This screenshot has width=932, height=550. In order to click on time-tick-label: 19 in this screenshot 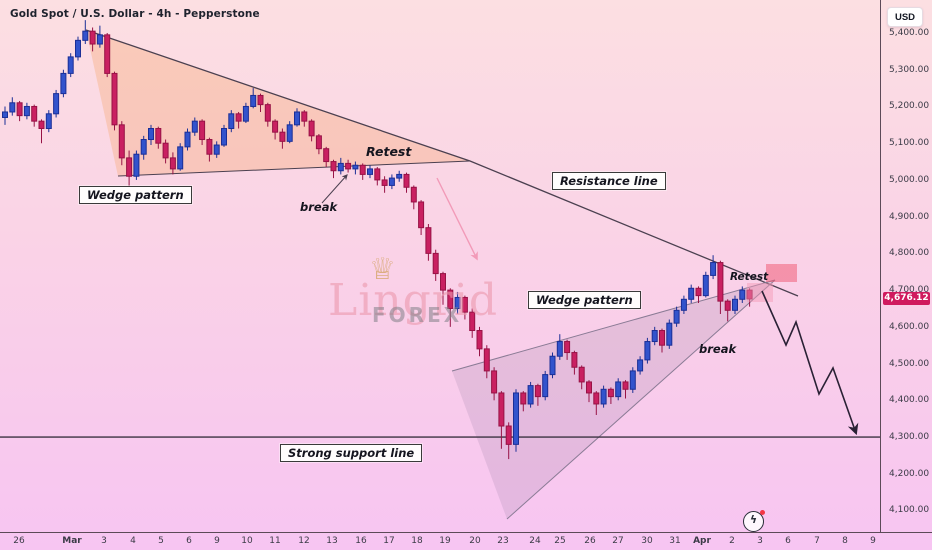, I will do `click(445, 541)`.